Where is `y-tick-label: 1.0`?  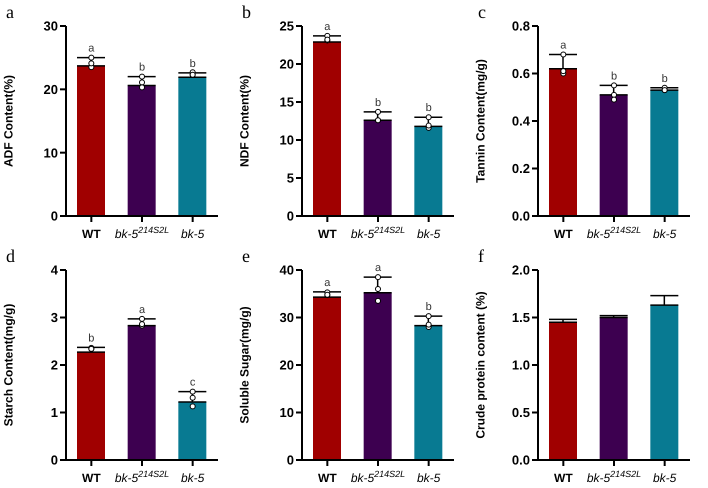 y-tick-label: 1.0 is located at coordinates (521, 365).